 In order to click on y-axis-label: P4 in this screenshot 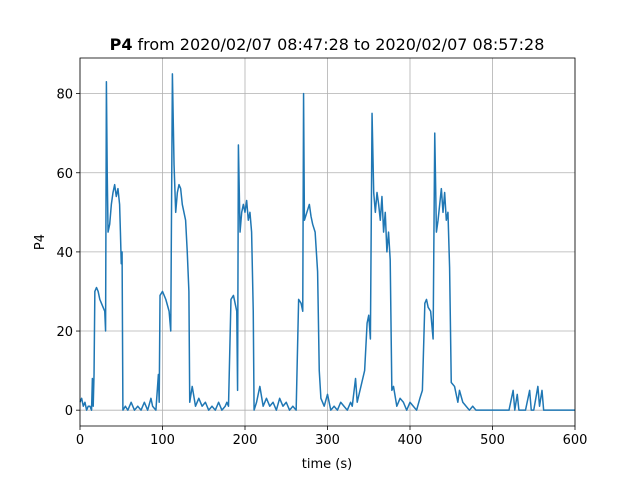, I will do `click(40, 242)`.